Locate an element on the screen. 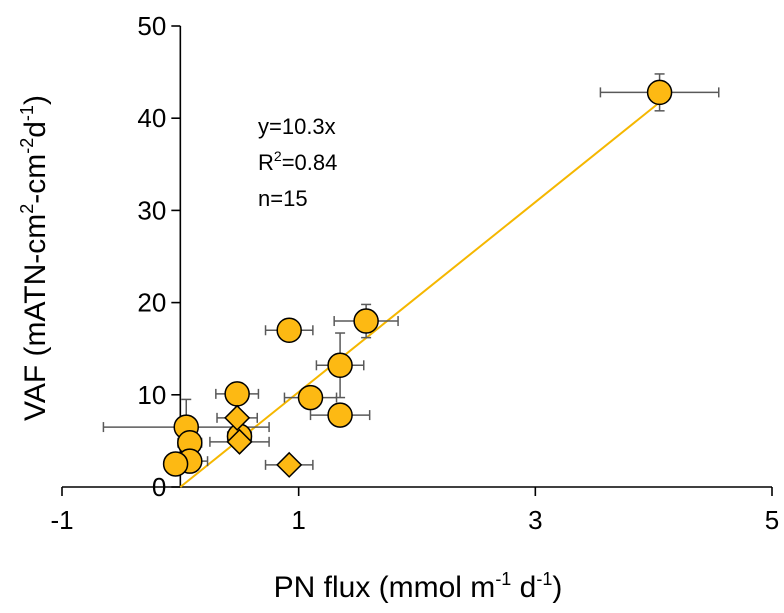 The image size is (784, 613). x-title-mid: d is located at coordinates (523, 587).